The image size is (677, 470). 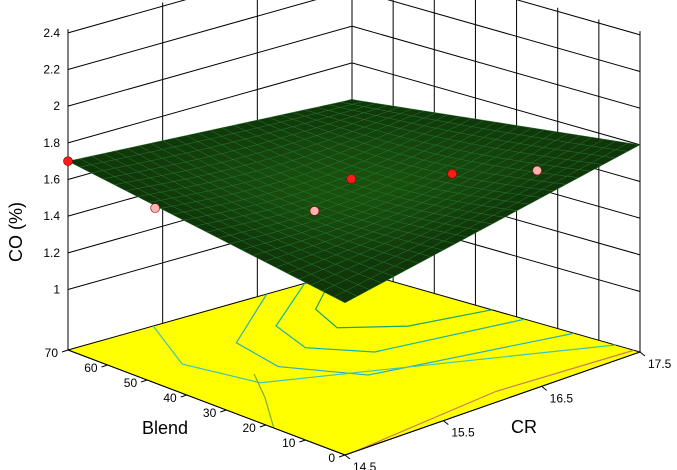 What do you see at coordinates (463, 433) in the screenshot?
I see `cr-tick-label: 15.5` at bounding box center [463, 433].